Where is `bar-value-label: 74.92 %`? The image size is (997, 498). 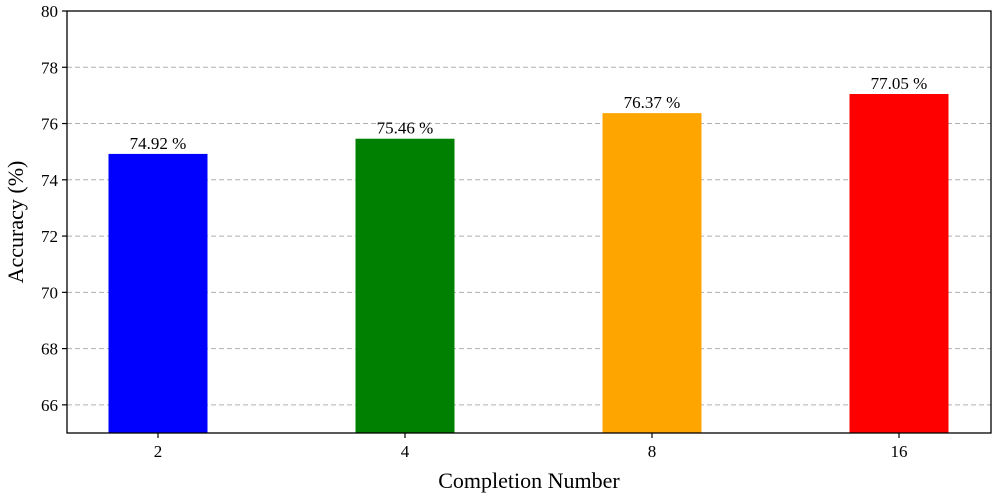
bar-value-label: 74.92 % is located at coordinates (158, 143).